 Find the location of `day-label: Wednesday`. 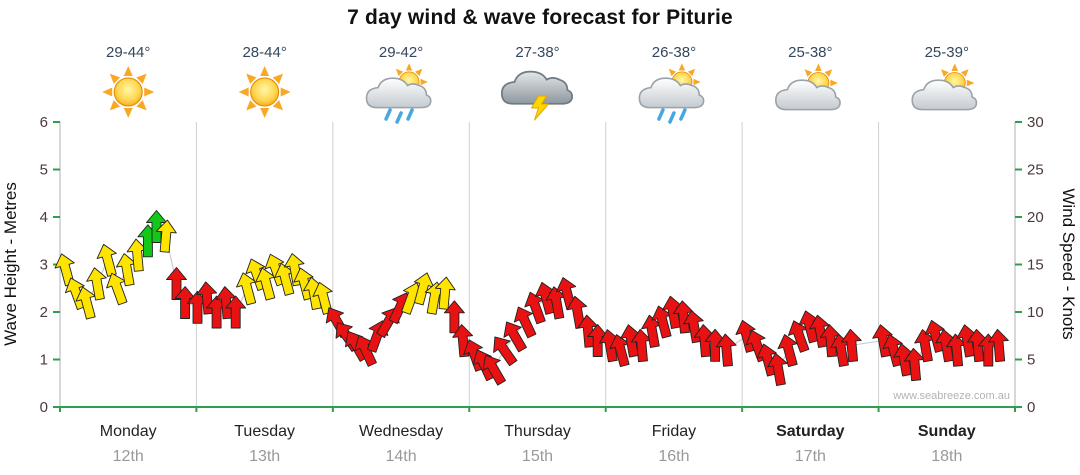

day-label: Wednesday is located at coordinates (401, 431).